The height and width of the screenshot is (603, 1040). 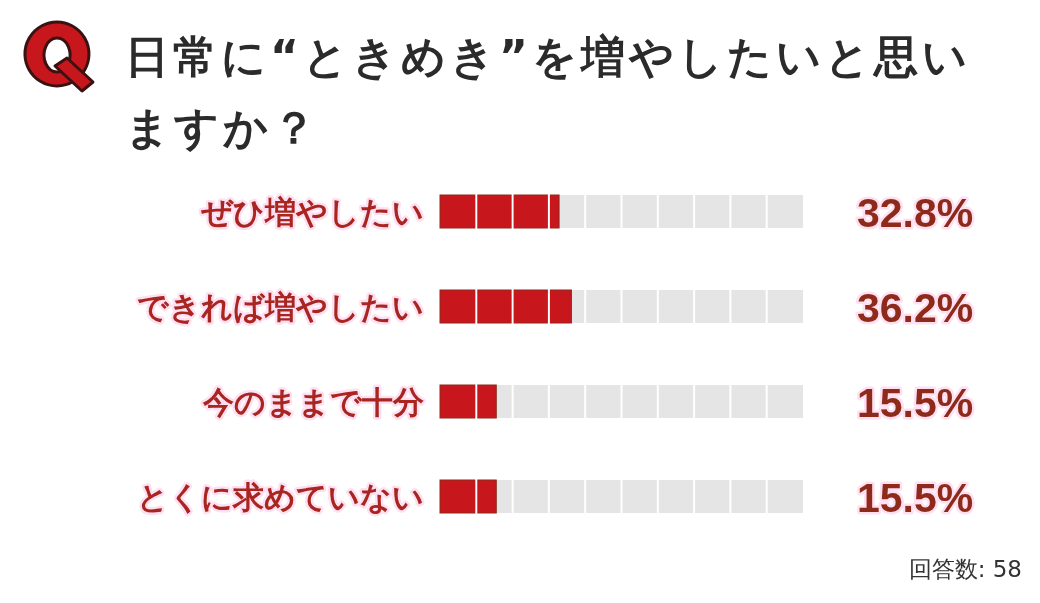 What do you see at coordinates (915, 212) in the screenshot?
I see `data-label: 32.8%` at bounding box center [915, 212].